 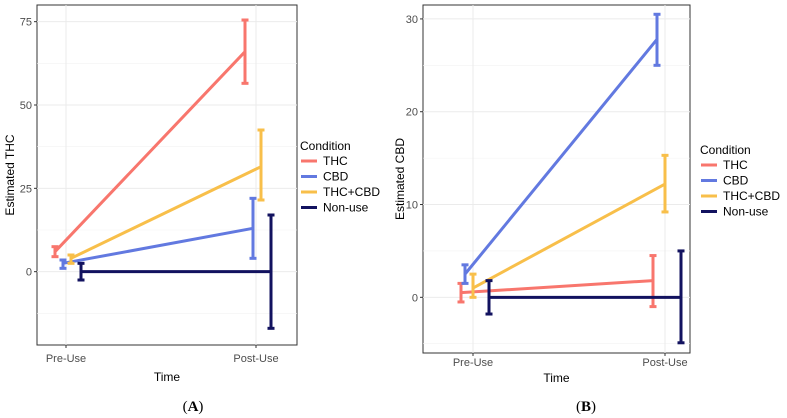 I want to click on y-axis-title: Estimated CBD, so click(x=400, y=179).